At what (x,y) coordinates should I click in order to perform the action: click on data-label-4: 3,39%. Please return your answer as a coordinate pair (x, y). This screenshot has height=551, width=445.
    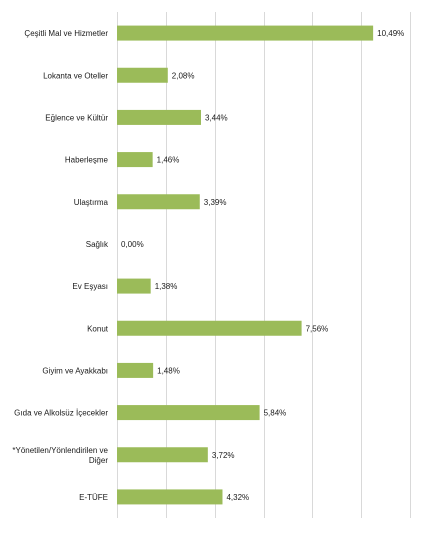
    Looking at the image, I should click on (215, 202).